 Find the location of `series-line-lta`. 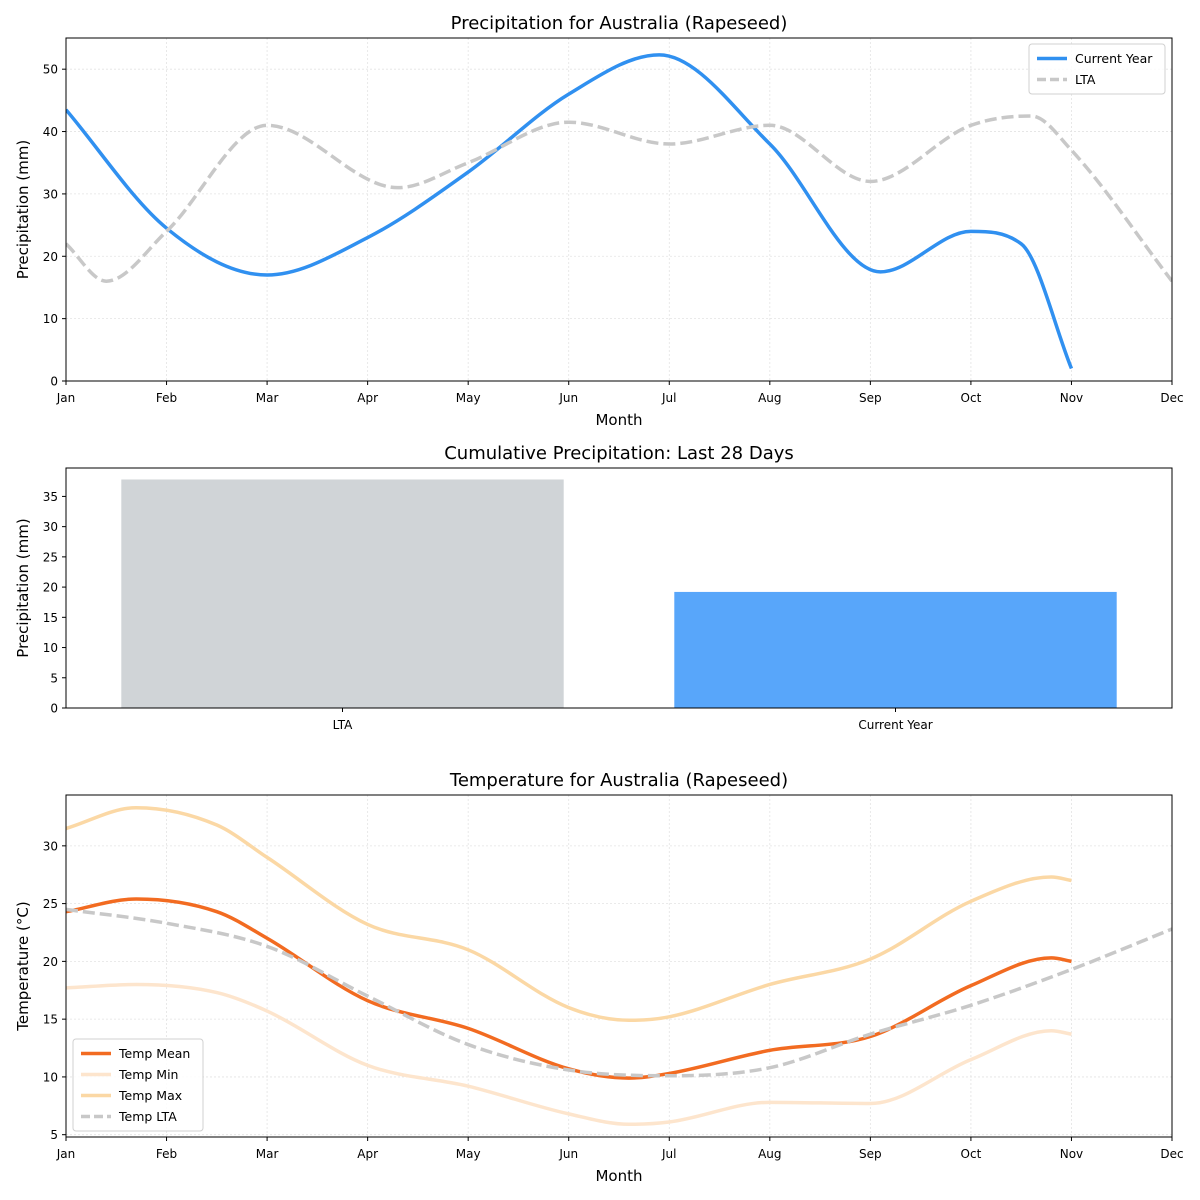

series-line-lta is located at coordinates (619, 198).